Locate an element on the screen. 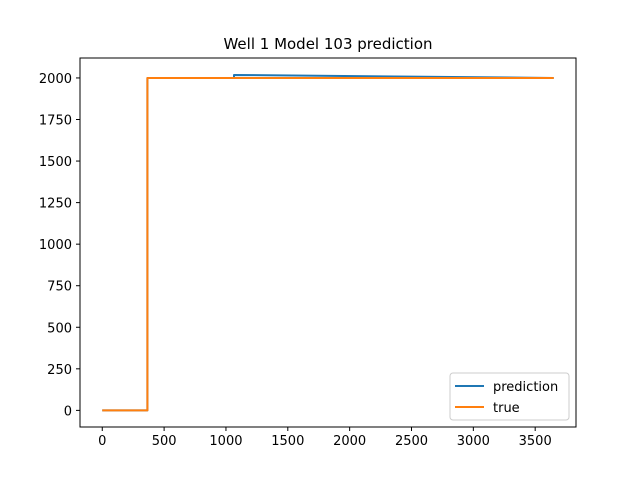 The width and height of the screenshot is (640, 480). x-tick-label: 1000 is located at coordinates (225, 441).